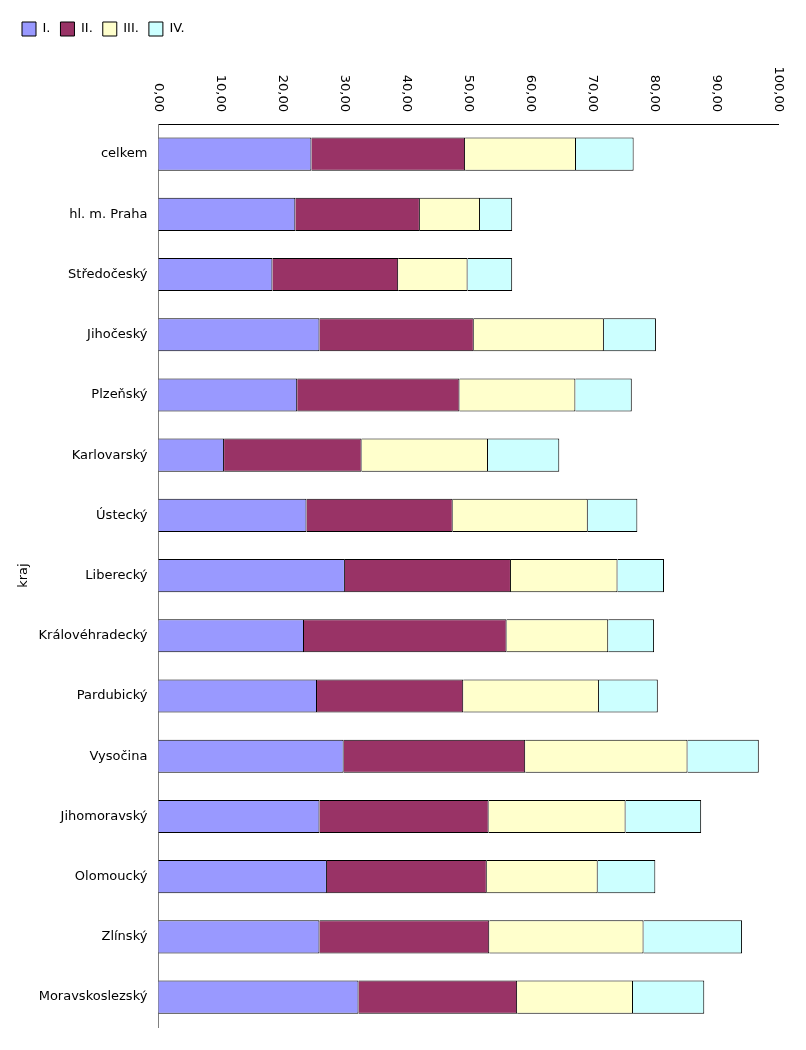  What do you see at coordinates (593, 93) in the screenshot?
I see `x-tick-label: 70,00` at bounding box center [593, 93].